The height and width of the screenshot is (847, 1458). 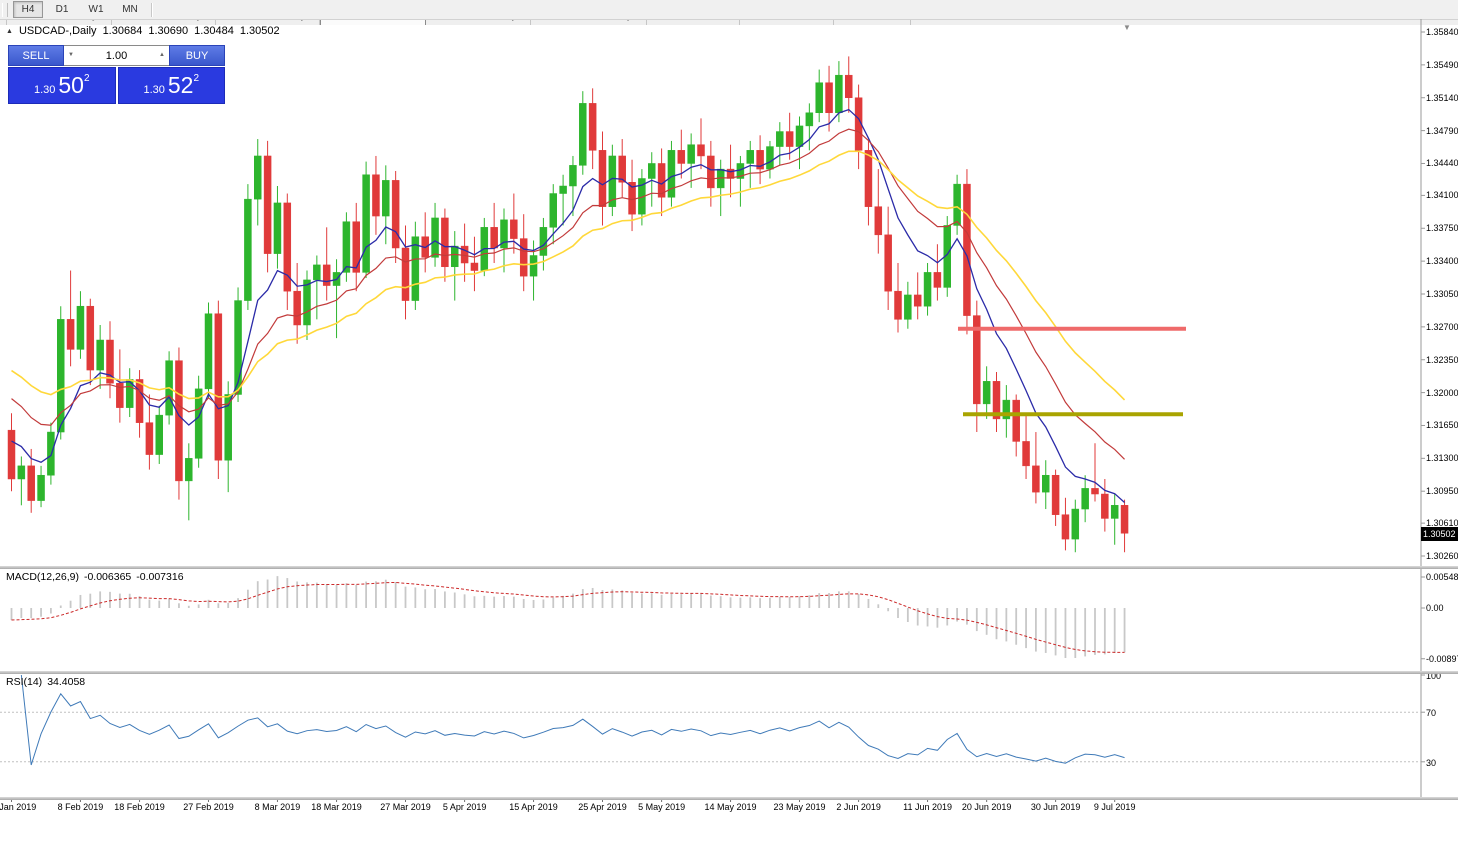 What do you see at coordinates (1431, 762) in the screenshot?
I see `rsi-axis-label: 30` at bounding box center [1431, 762].